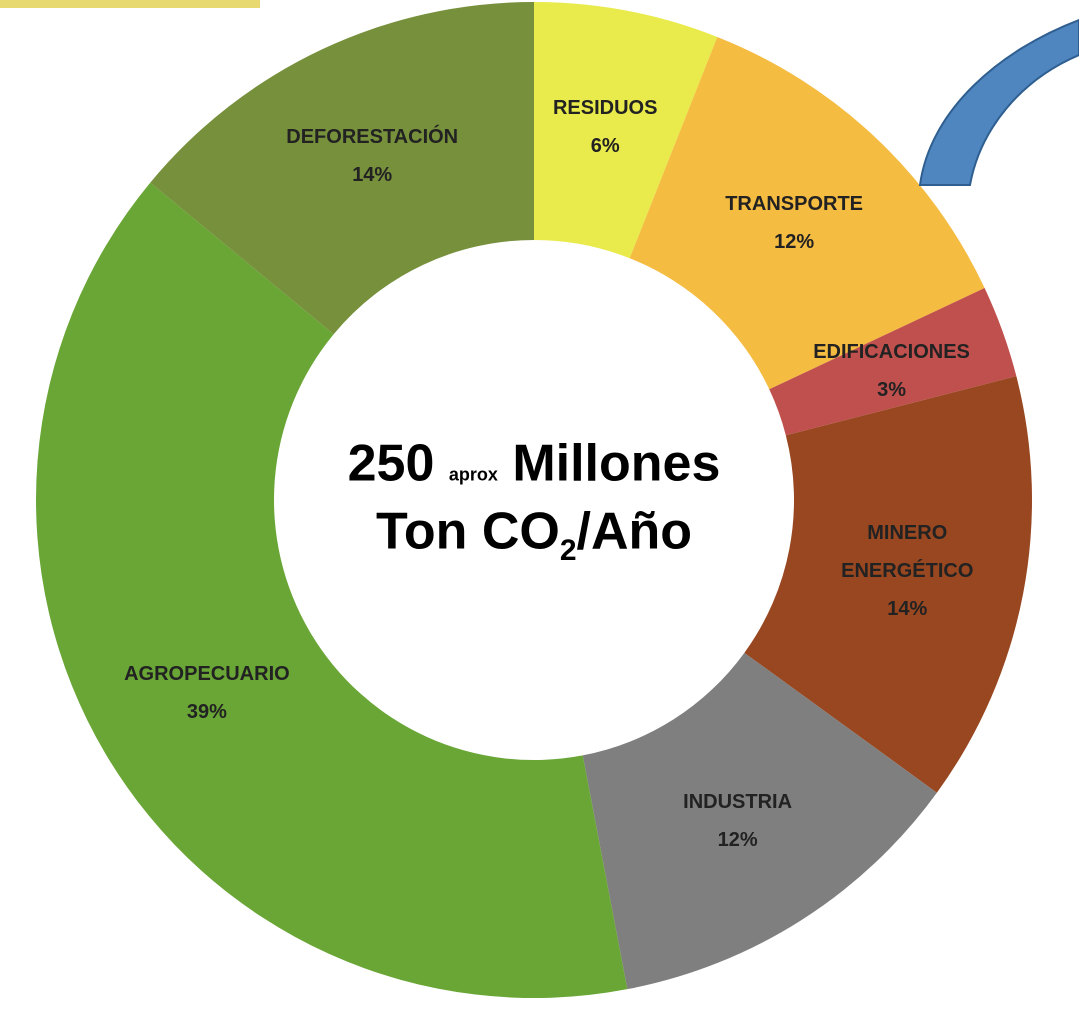 Image resolution: width=1079 pixels, height=1010 pixels. What do you see at coordinates (891, 390) in the screenshot?
I see `value-label: 3%` at bounding box center [891, 390].